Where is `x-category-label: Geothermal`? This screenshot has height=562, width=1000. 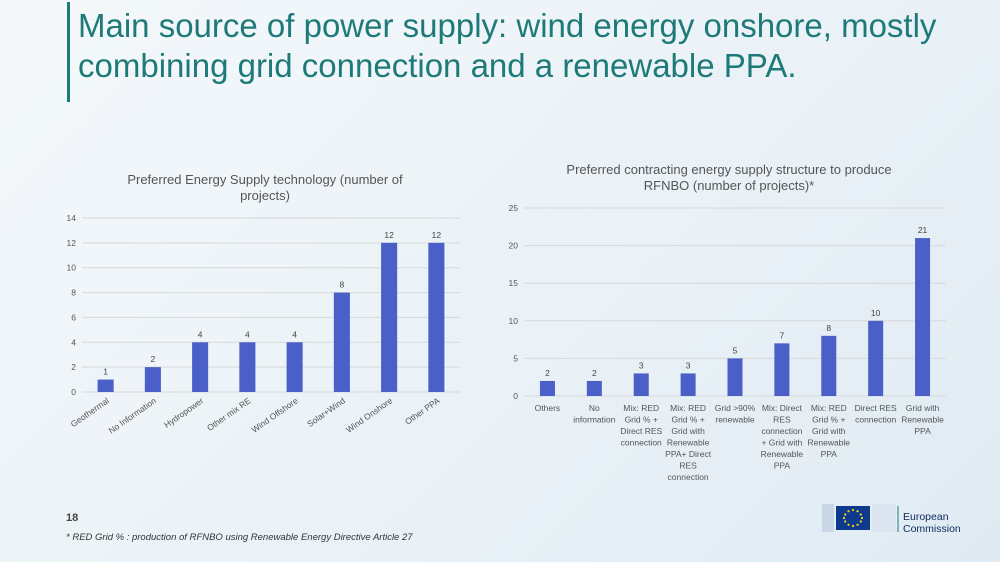
x-category-label: Geothermal is located at coordinates (90, 412).